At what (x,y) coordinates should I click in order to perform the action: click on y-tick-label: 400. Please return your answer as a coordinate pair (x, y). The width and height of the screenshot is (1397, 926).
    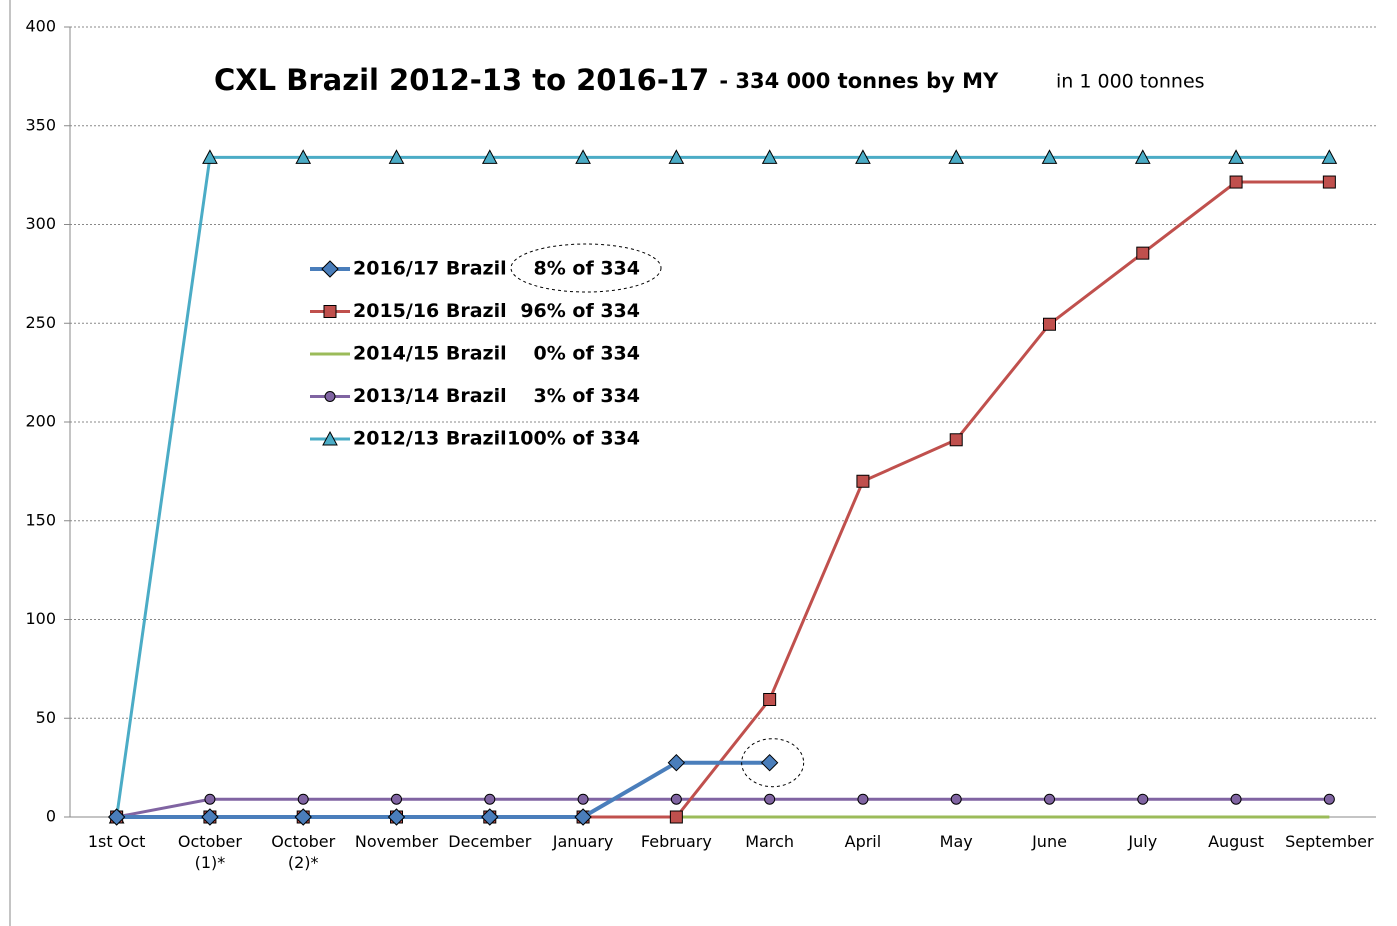
    Looking at the image, I should click on (40, 26).